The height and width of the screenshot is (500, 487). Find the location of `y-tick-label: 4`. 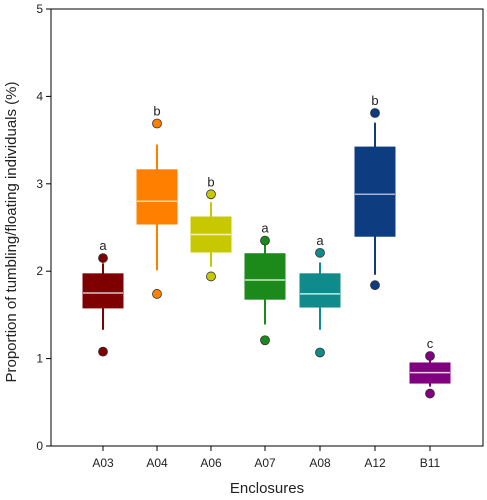

y-tick-label: 4 is located at coordinates (39, 96).